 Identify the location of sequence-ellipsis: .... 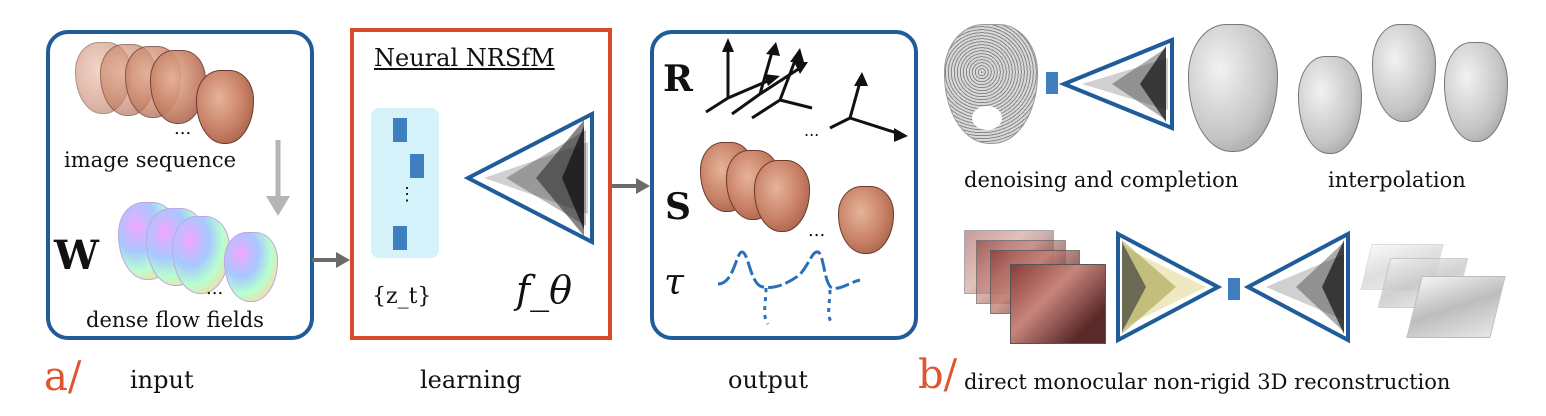
(183, 128).